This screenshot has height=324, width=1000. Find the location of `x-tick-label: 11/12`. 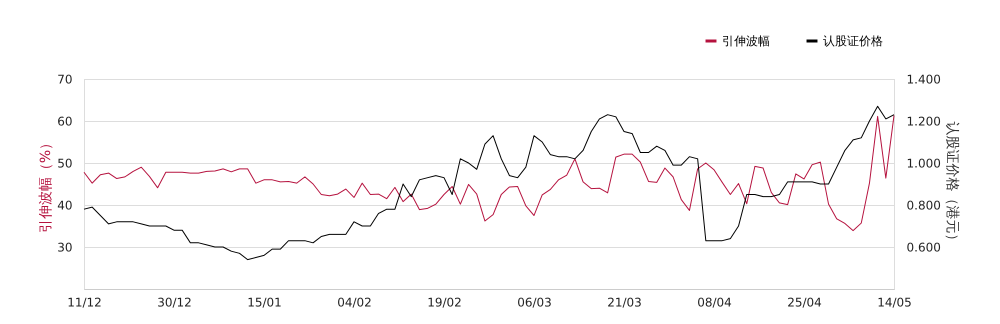

x-tick-label: 11/12 is located at coordinates (84, 303).